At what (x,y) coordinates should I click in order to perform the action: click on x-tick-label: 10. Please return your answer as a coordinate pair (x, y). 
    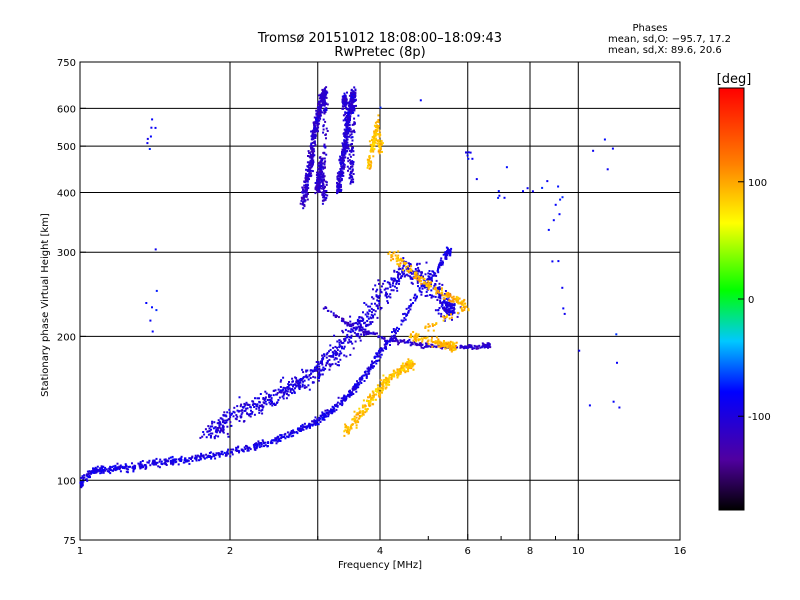
    Looking at the image, I should click on (578, 551).